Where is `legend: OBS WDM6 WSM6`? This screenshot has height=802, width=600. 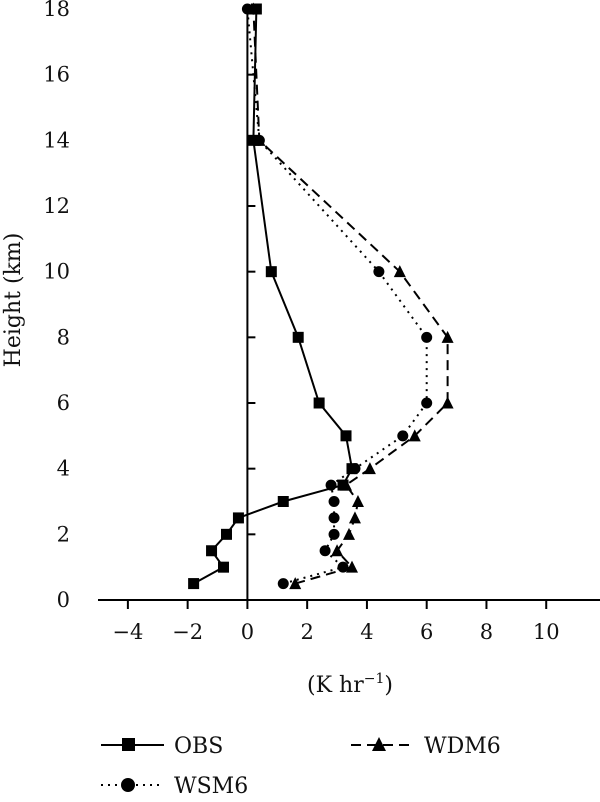
legend: OBS WDM6 WSM6 is located at coordinates (301, 766).